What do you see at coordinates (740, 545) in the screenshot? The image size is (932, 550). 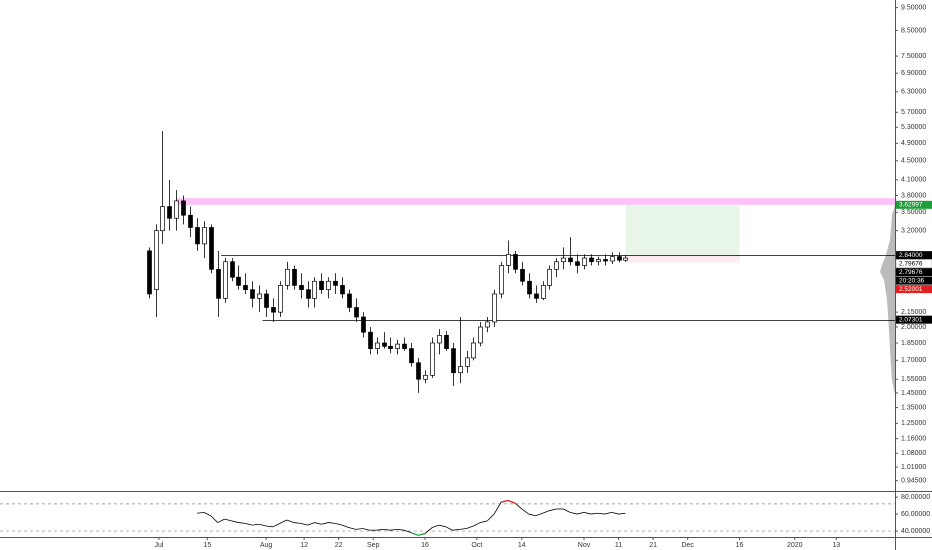 I see `x-tick-label: 16` at bounding box center [740, 545].